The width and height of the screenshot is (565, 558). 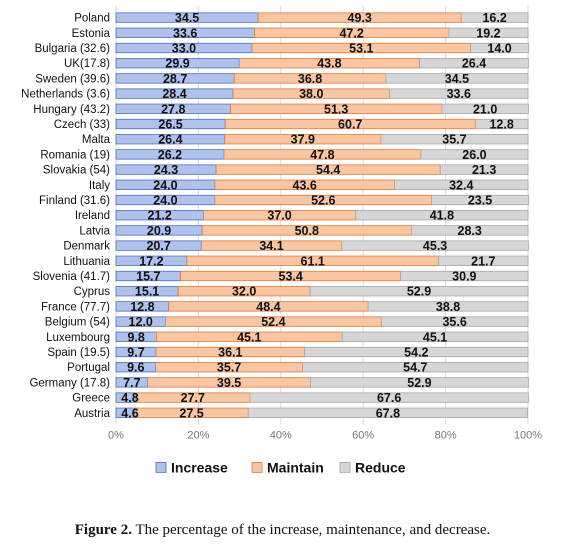 I want to click on data-label-increase: 15.7, so click(x=148, y=277).